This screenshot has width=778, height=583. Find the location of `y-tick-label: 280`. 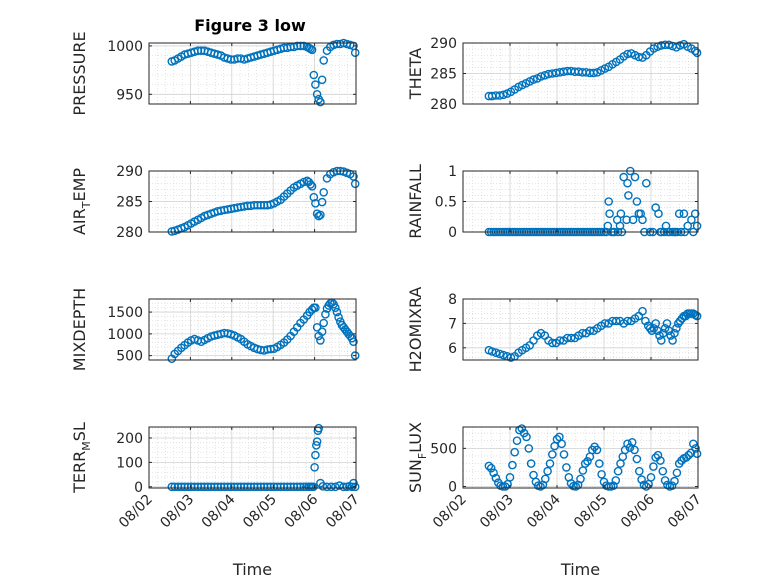

y-tick-label: 280 is located at coordinates (443, 105).